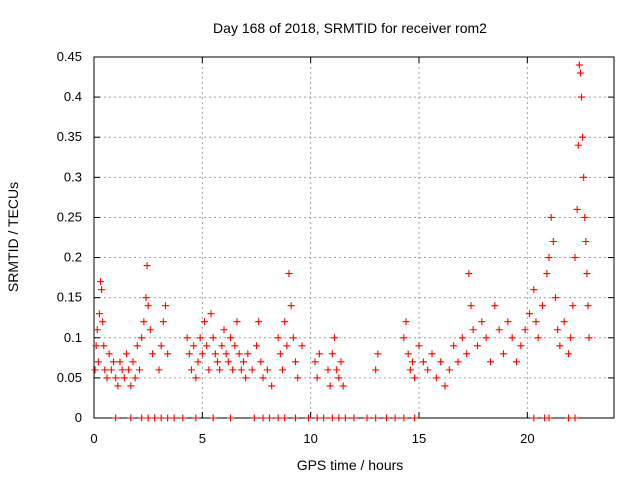 Image resolution: width=640 pixels, height=480 pixels. What do you see at coordinates (69, 136) in the screenshot?
I see `y-tick-label: 0.35` at bounding box center [69, 136].